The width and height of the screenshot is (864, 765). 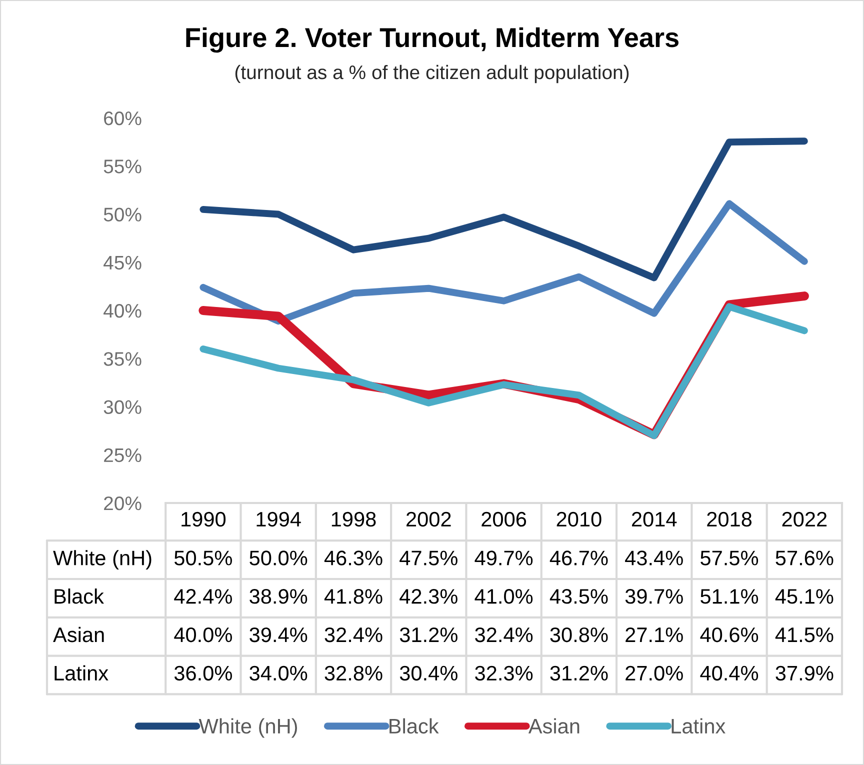 I want to click on data-label: 32.3%, so click(x=504, y=673).